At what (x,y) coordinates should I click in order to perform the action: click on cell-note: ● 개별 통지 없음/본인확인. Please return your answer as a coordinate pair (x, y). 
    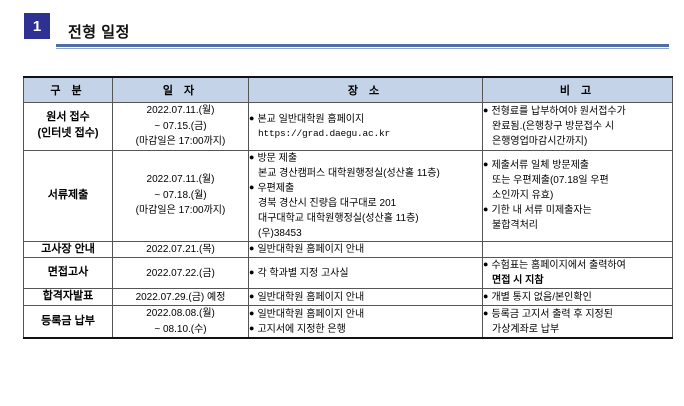
    Looking at the image, I should click on (577, 297).